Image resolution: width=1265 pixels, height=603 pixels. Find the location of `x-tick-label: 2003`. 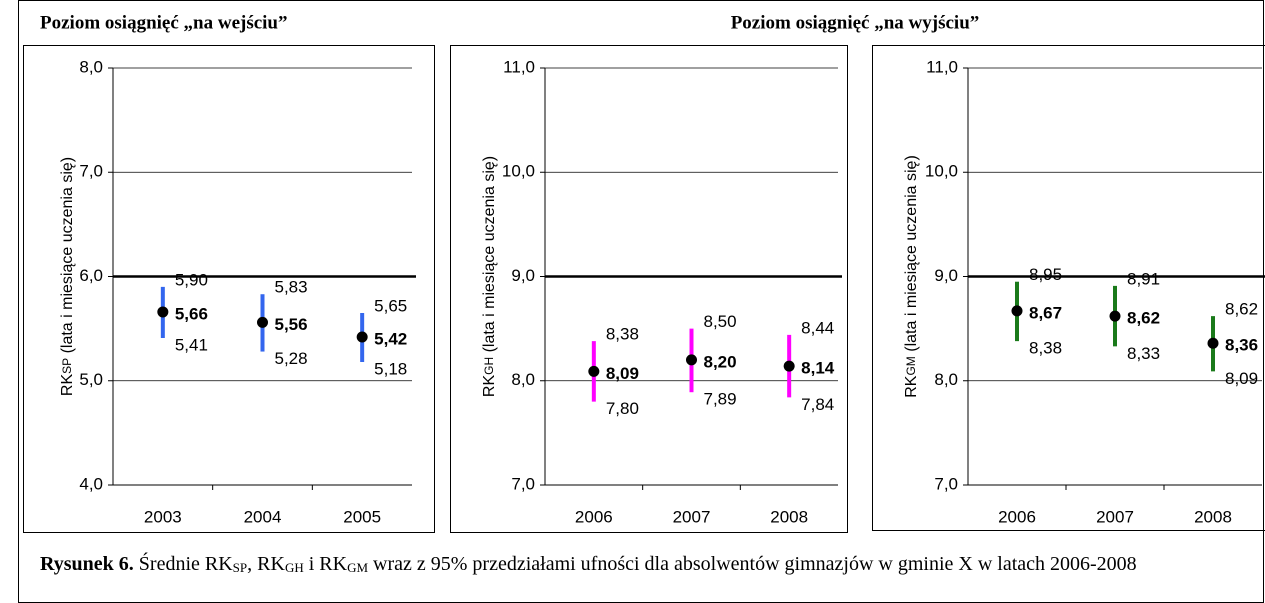

x-tick-label: 2003 is located at coordinates (163, 516).